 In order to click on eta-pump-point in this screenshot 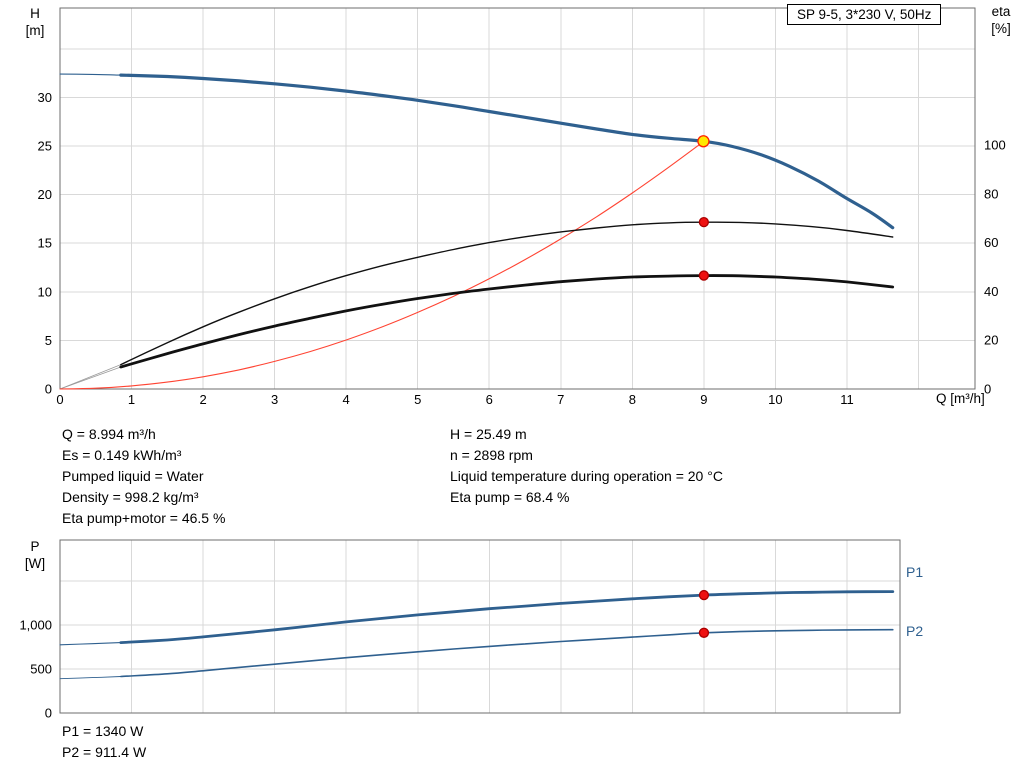, I will do `click(704, 222)`.